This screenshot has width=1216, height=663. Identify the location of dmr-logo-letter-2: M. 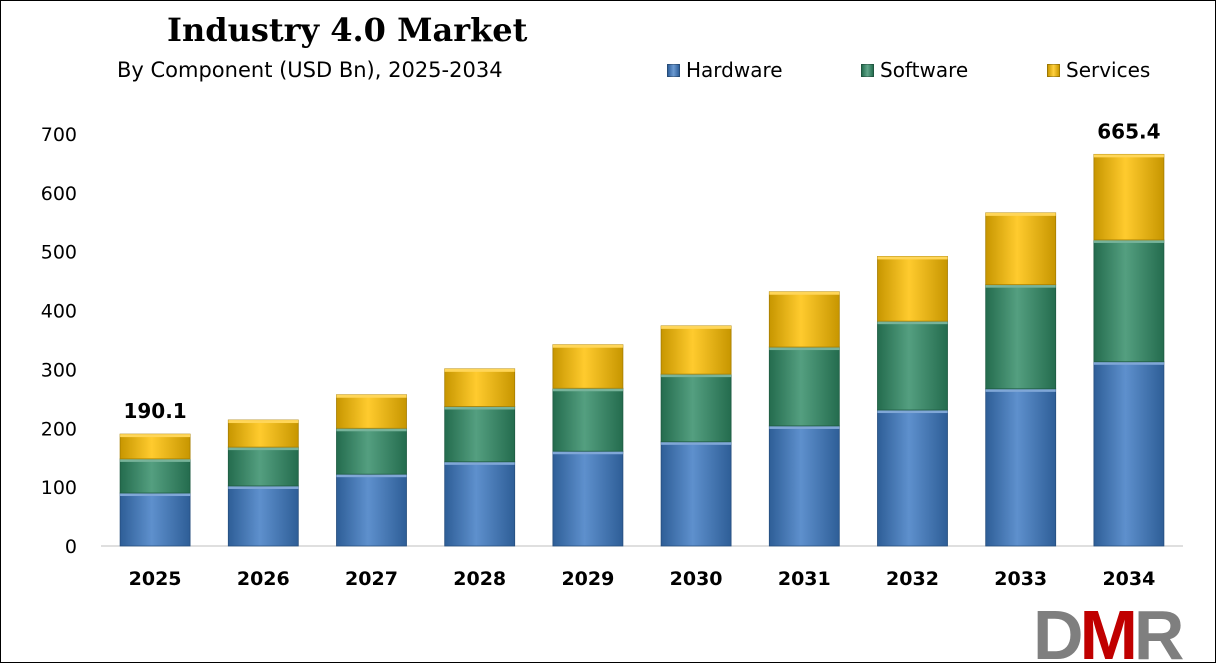
(1107, 630).